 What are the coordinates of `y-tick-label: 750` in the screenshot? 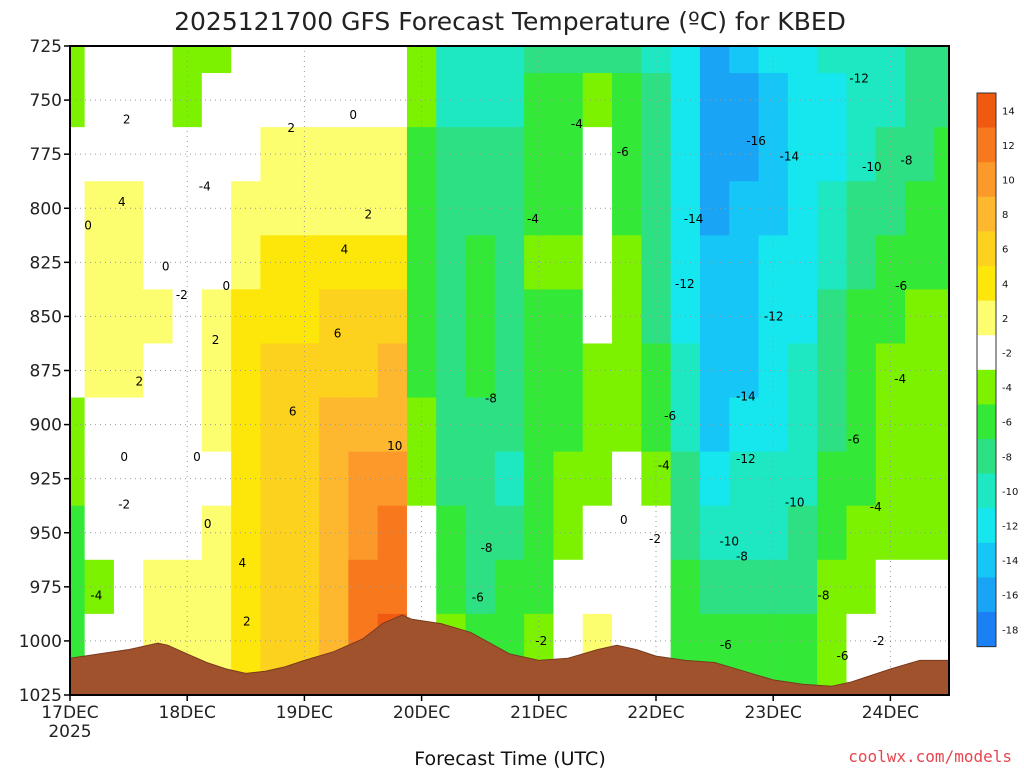 It's located at (46, 101).